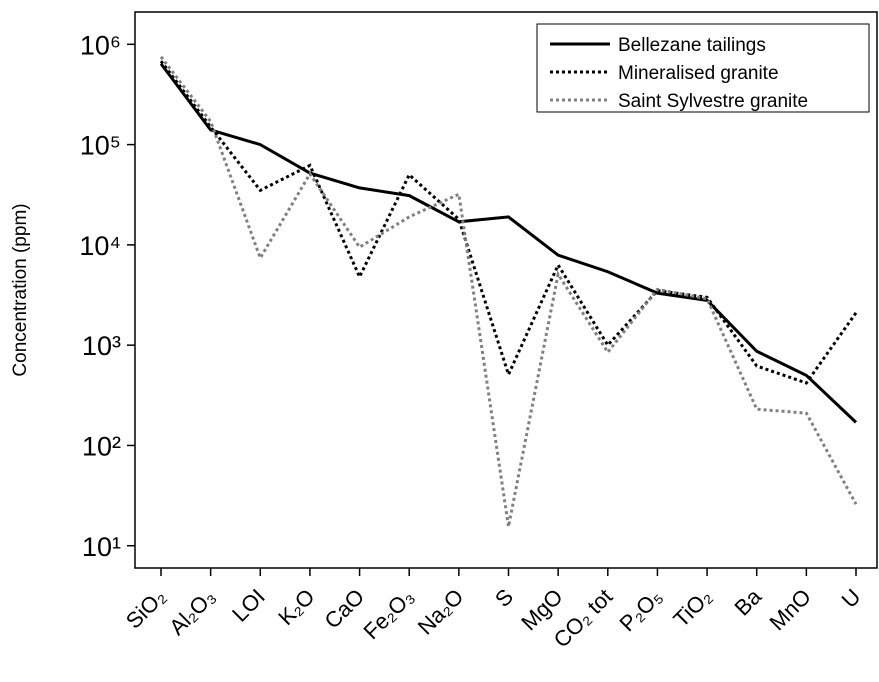  What do you see at coordinates (713, 101) in the screenshot?
I see `legend-label: Saint Sylvestre granite` at bounding box center [713, 101].